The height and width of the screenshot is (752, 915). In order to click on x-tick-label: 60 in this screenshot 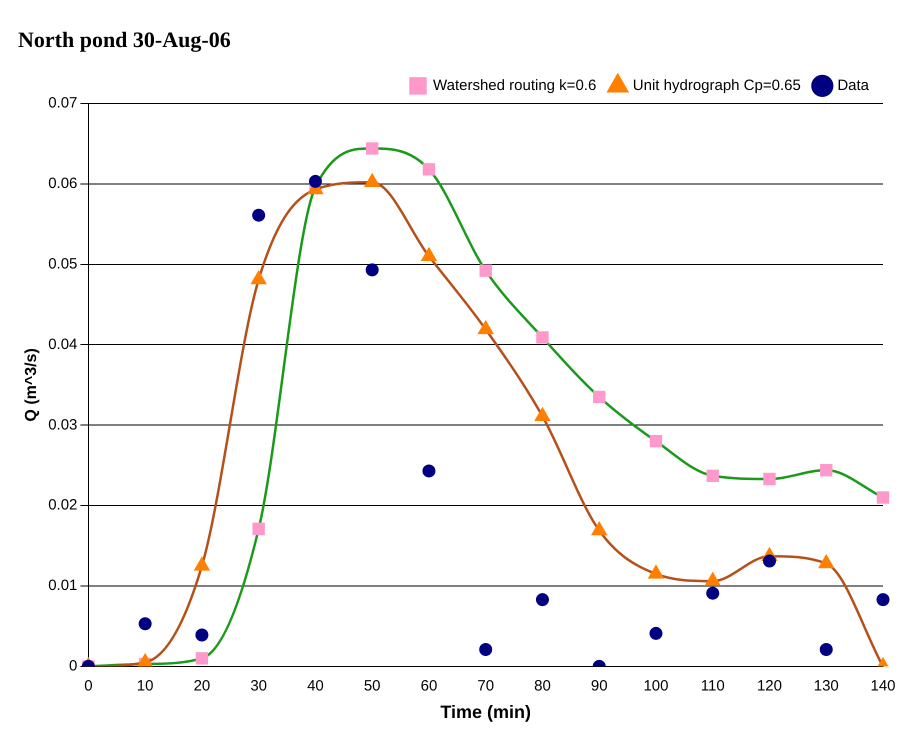, I will do `click(429, 686)`.